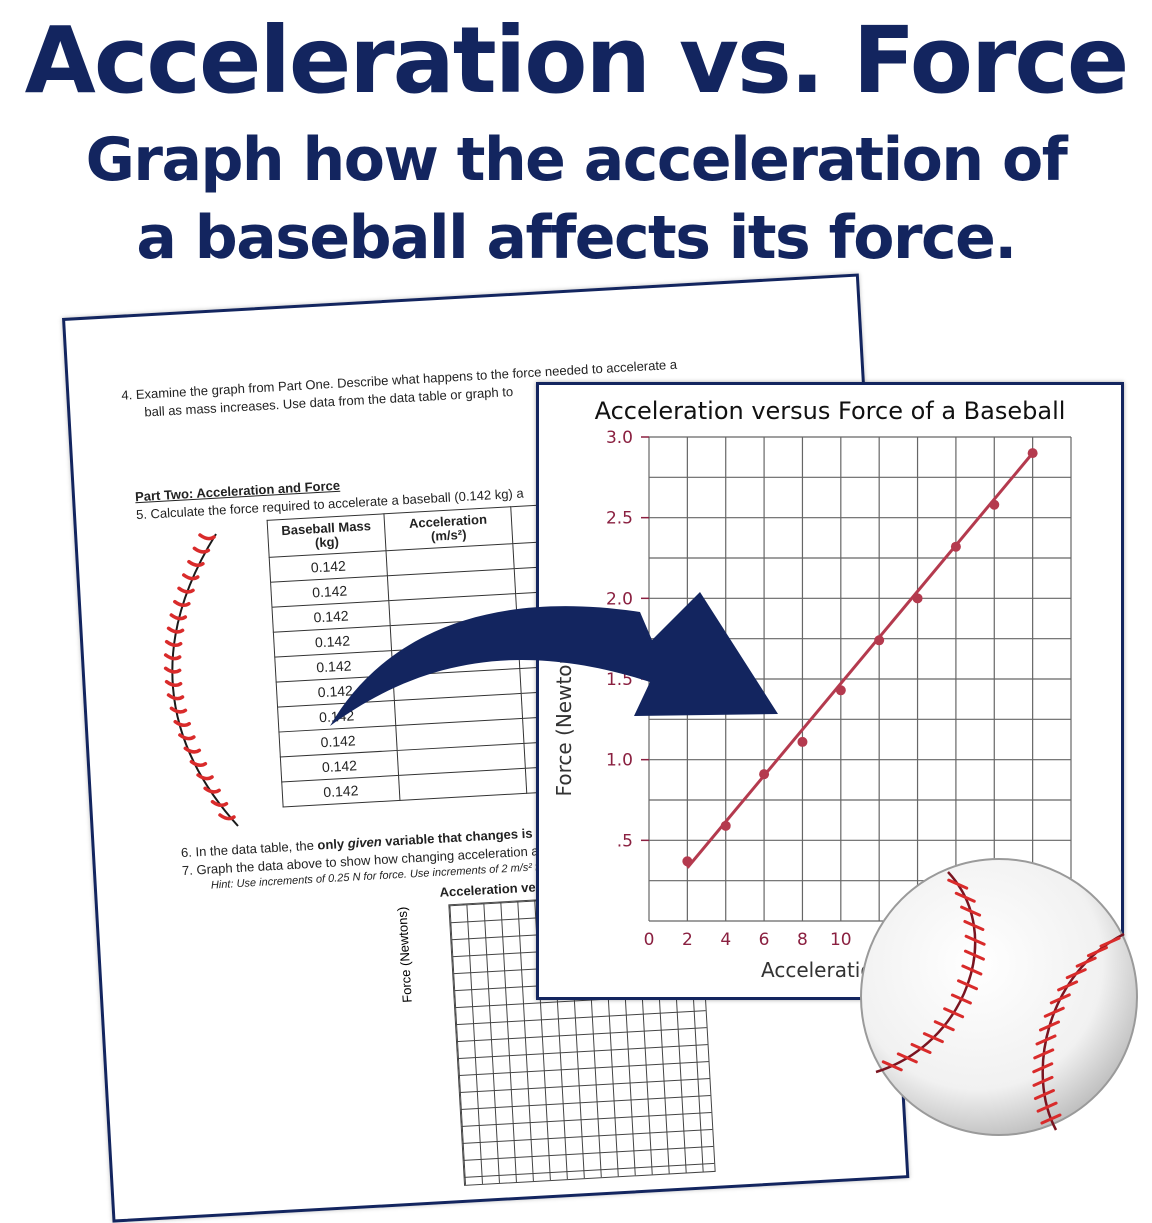 Image resolution: width=1152 pixels, height=1223 pixels. I want to click on y-tick-label: .5, so click(625, 841).